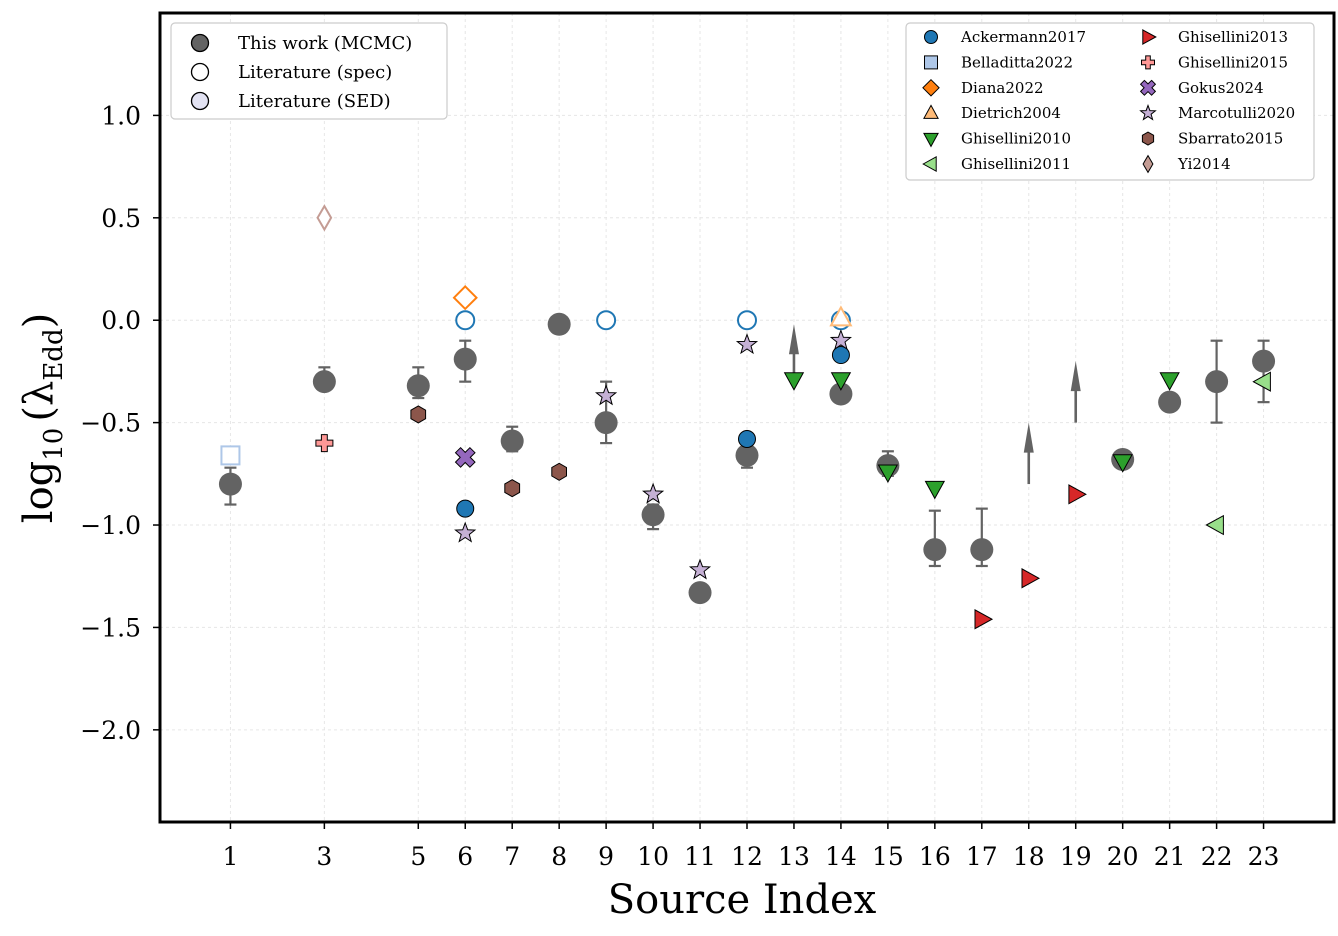 This screenshot has width=1338, height=936. Describe the element at coordinates (418, 856) in the screenshot. I see `x-tick-label: 5` at that location.